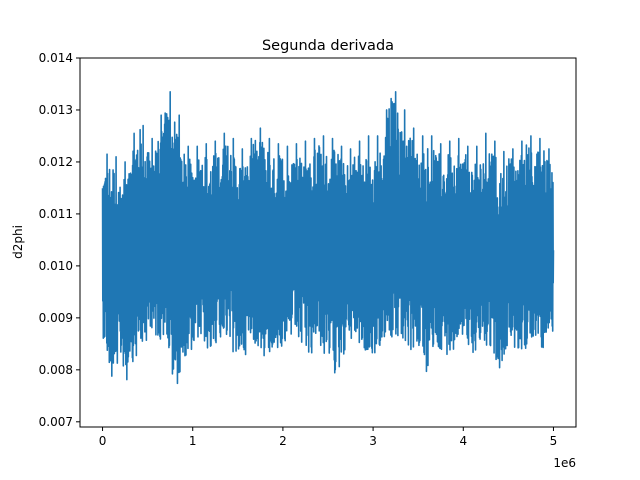  What do you see at coordinates (463, 441) in the screenshot?
I see `x-tick-label: 4` at bounding box center [463, 441].